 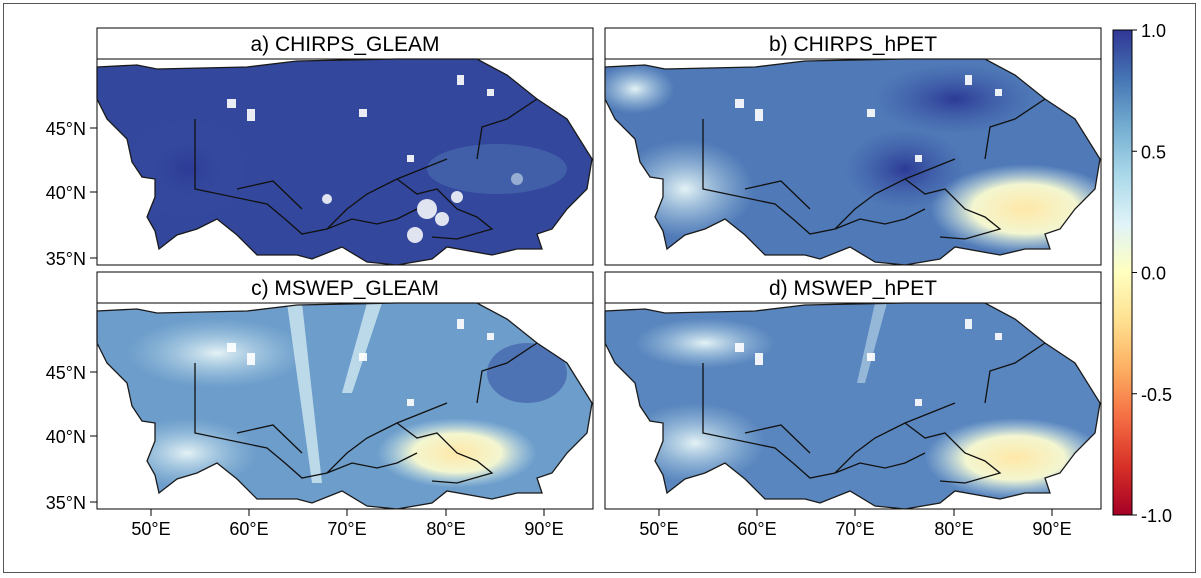 I want to click on colorbar-label: -1.0, so click(x=1156, y=516).